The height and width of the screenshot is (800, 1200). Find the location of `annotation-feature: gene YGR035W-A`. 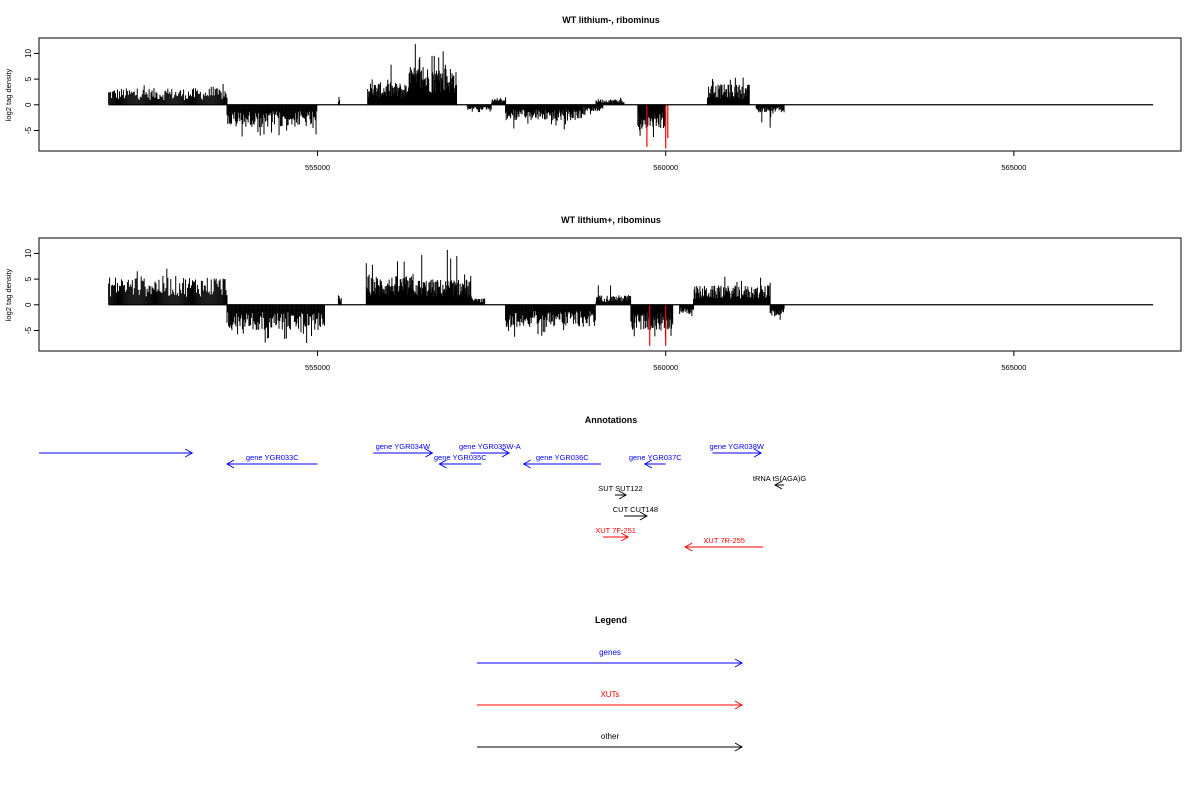

annotation-feature: gene YGR035W-A is located at coordinates (490, 450).